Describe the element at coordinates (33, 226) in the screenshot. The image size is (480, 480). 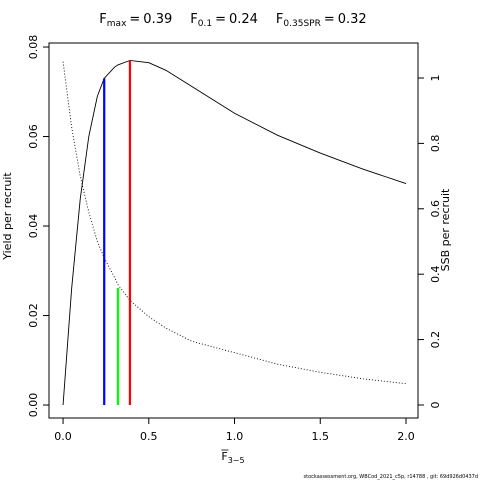
I see `y-tick-label: 0.04` at that location.